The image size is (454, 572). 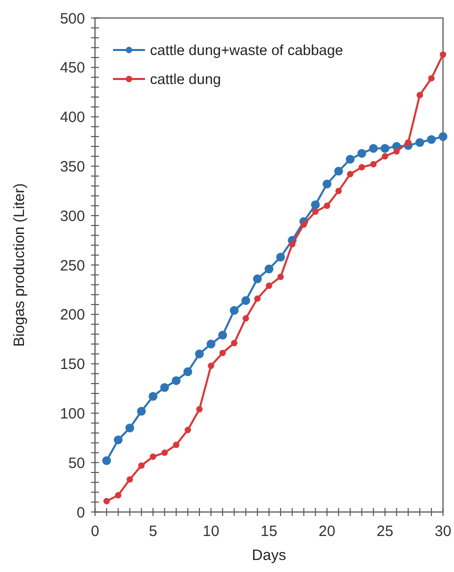 What do you see at coordinates (19, 265) in the screenshot?
I see `y-axis-title: Biogas production (Liter)` at bounding box center [19, 265].